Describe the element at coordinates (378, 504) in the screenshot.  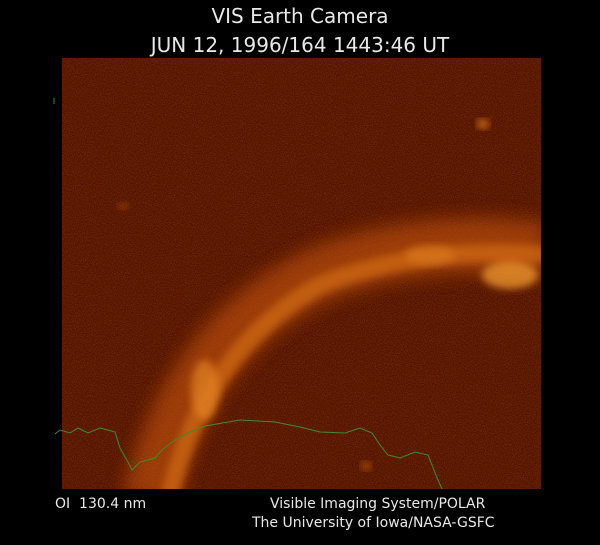
I see `credit-line: Visible Imaging System/POLAR` at that location.